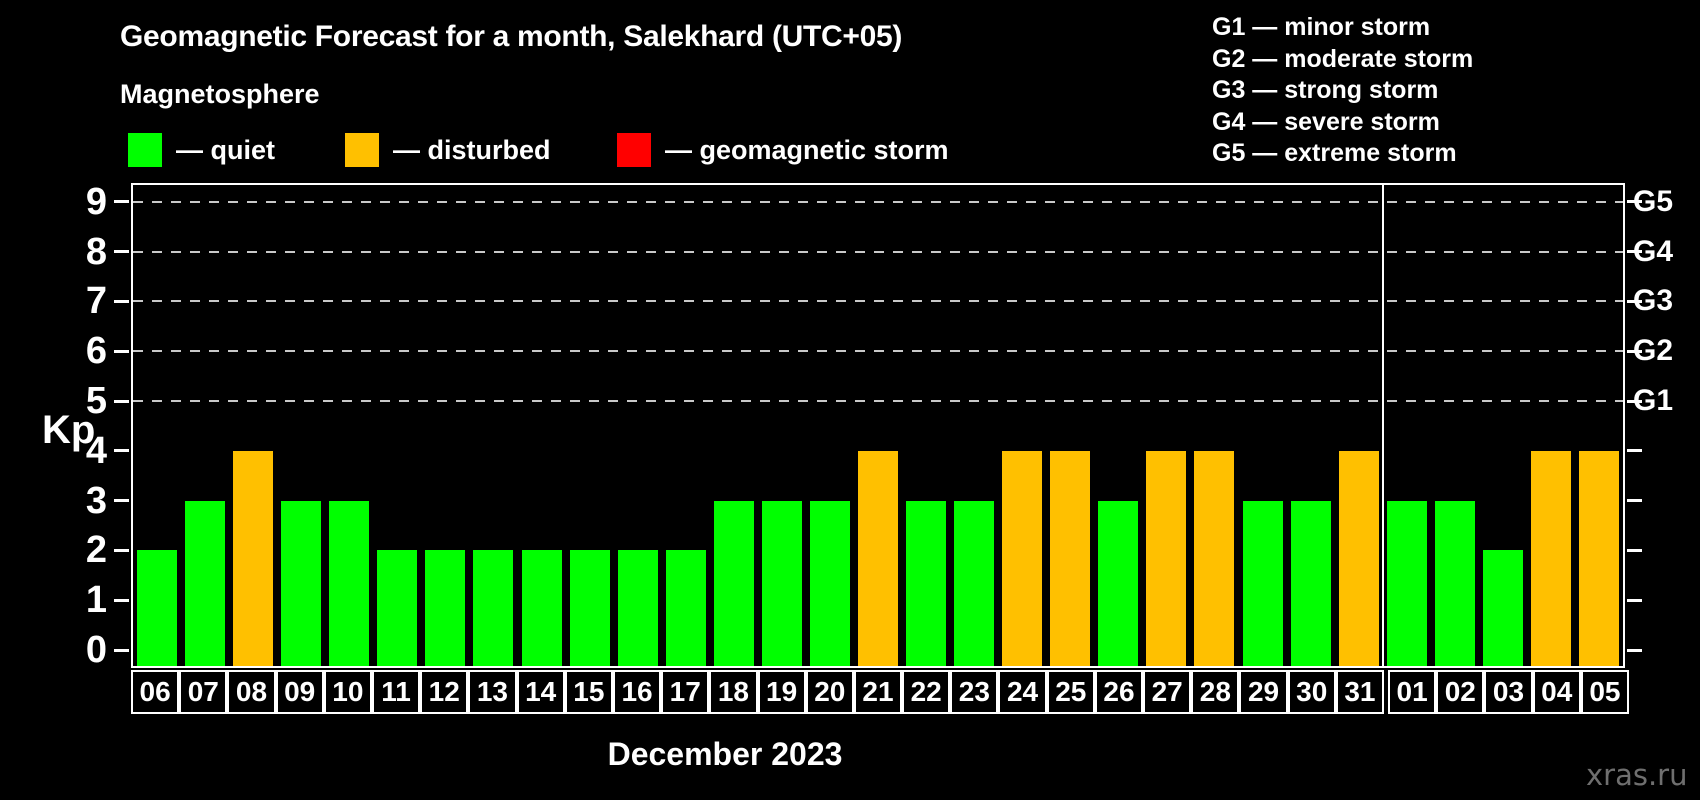  I want to click on y-tick-label-4: 4, so click(96, 450).